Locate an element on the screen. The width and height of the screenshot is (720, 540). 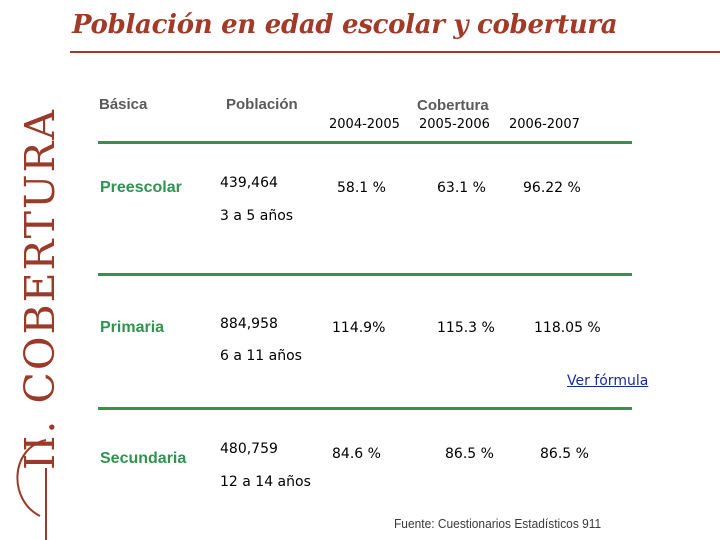
header-year-2006-2007: 2006-2007 is located at coordinates (544, 124).